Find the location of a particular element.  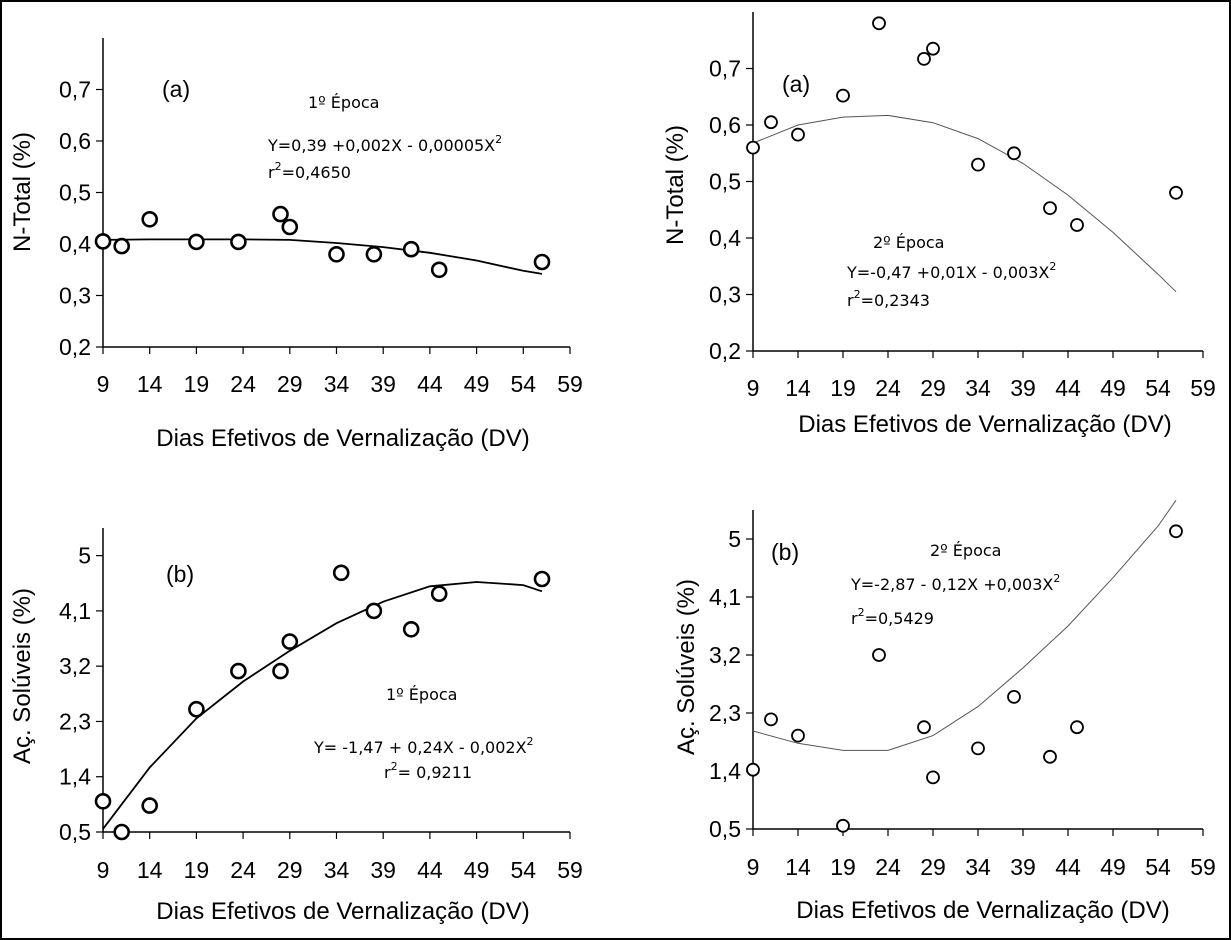

equation-text: Y=-2,87 - 0,12X +0,003X is located at coordinates (951, 584).